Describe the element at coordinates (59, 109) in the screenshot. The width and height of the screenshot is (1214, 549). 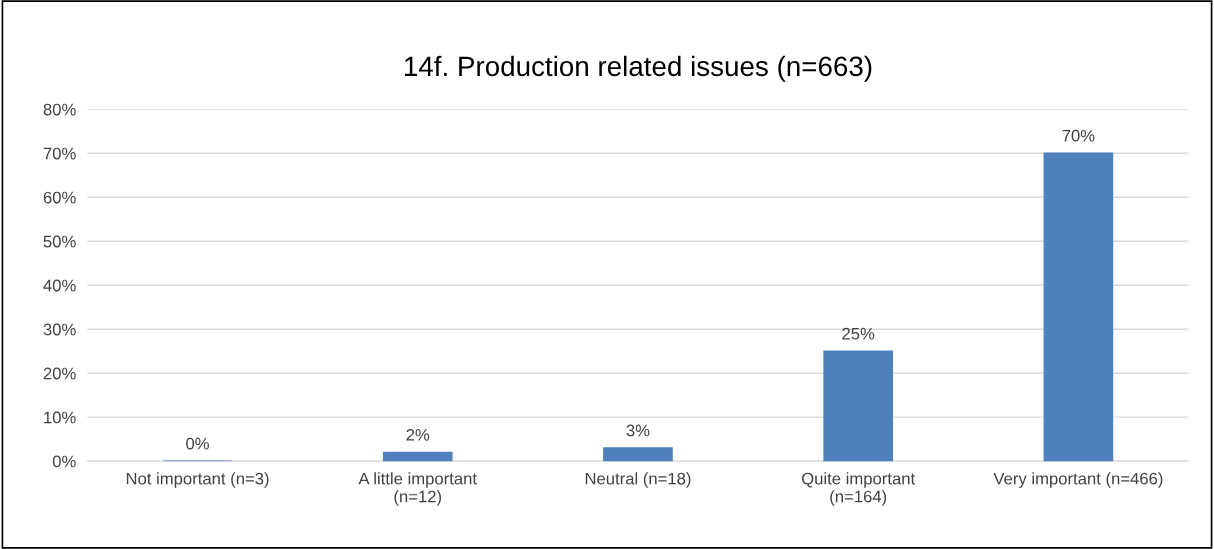
I see `y-tick-label: 80%` at that location.